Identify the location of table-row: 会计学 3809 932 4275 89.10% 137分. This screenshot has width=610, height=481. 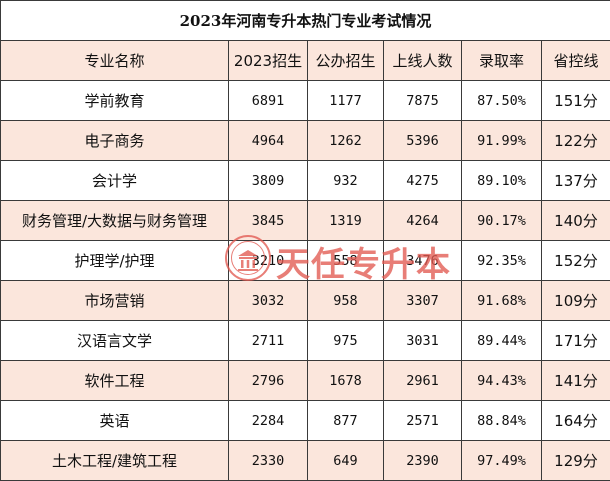
(305, 180).